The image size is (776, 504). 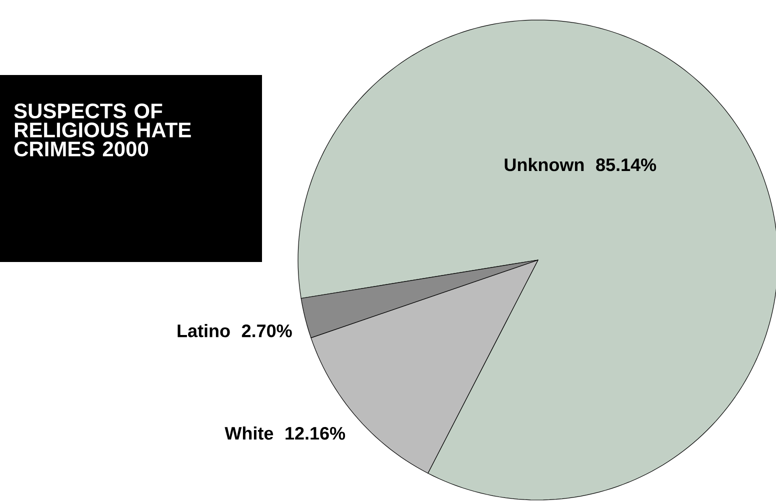 I want to click on slice-label: White, so click(x=249, y=433).